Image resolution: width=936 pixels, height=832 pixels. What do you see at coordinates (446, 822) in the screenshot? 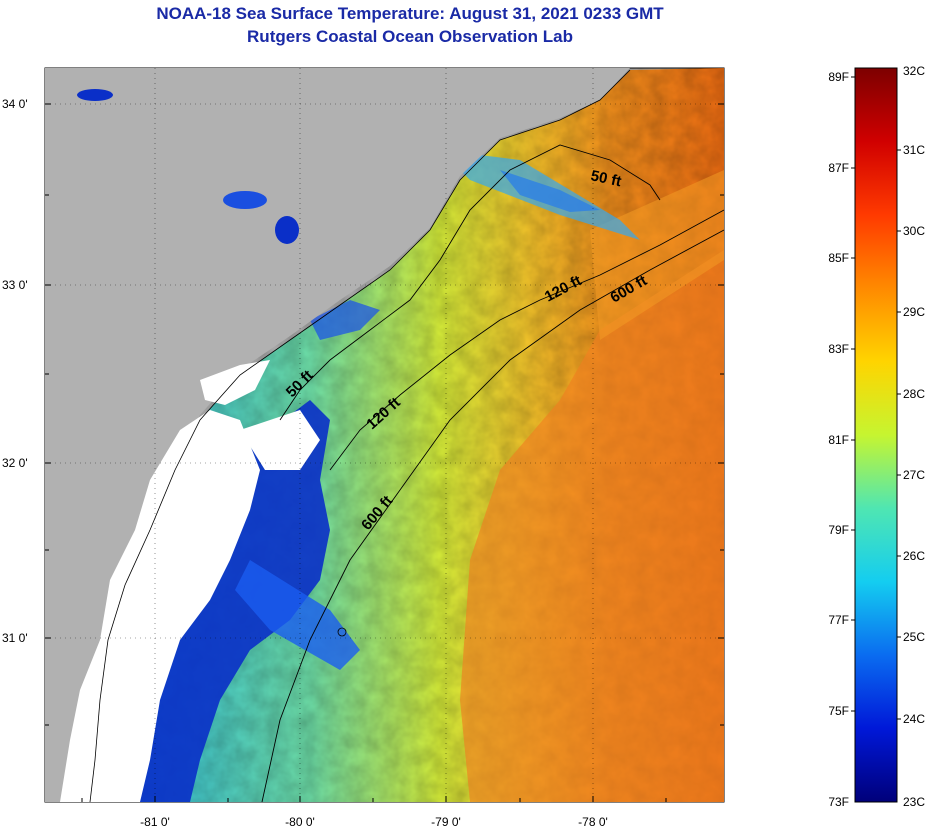
I see `lon-label-79: -79 0'` at bounding box center [446, 822].